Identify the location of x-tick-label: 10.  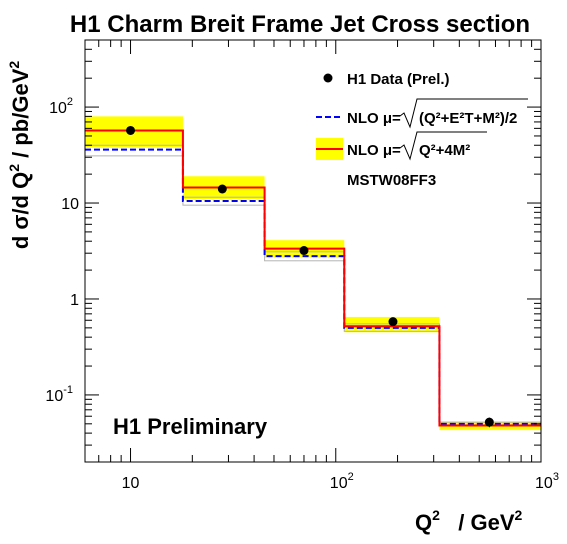
(131, 483).